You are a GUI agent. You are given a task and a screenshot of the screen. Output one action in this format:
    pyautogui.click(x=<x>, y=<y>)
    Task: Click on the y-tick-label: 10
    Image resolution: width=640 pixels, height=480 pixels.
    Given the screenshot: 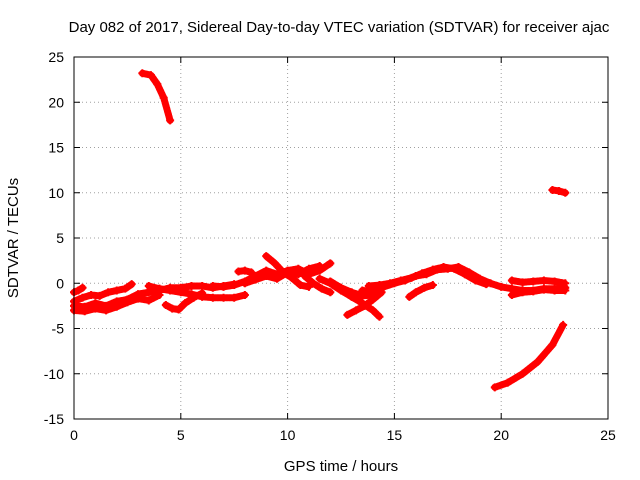 What is the action you would take?
    pyautogui.click(x=56, y=193)
    